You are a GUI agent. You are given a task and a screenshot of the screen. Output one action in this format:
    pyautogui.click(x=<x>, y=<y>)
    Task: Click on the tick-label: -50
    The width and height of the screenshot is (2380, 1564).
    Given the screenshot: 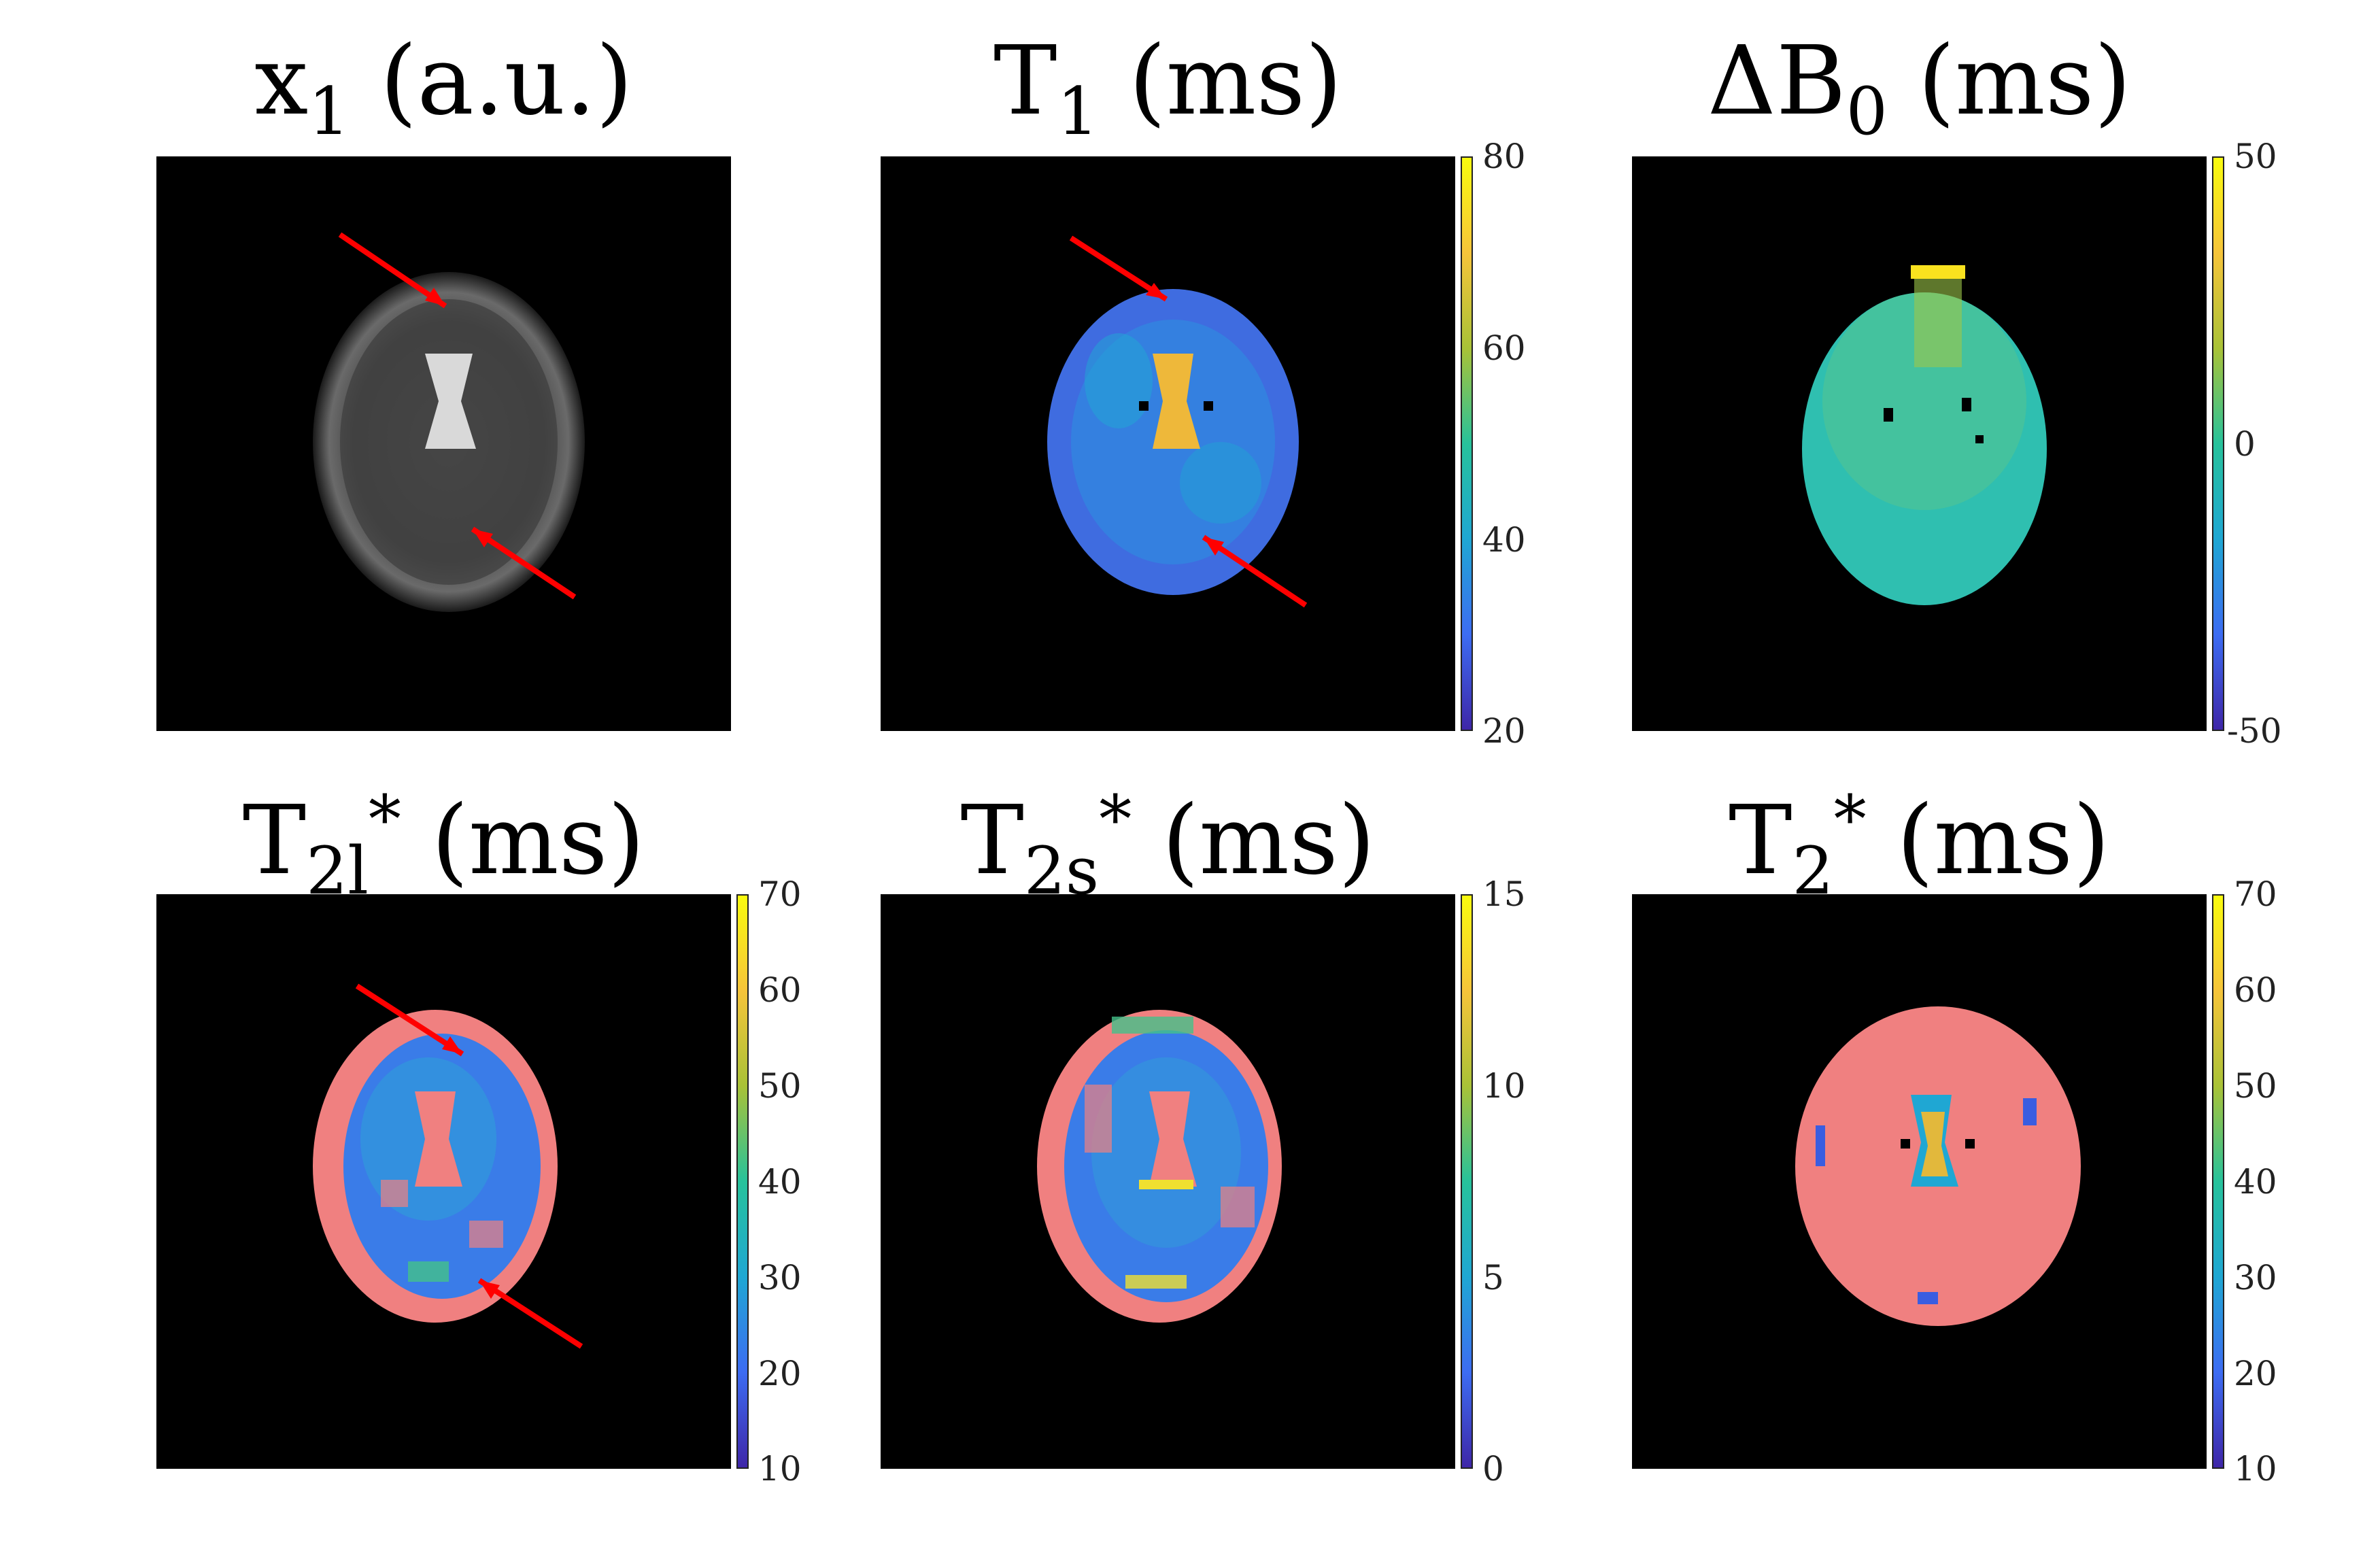 What is the action you would take?
    pyautogui.click(x=2254, y=731)
    